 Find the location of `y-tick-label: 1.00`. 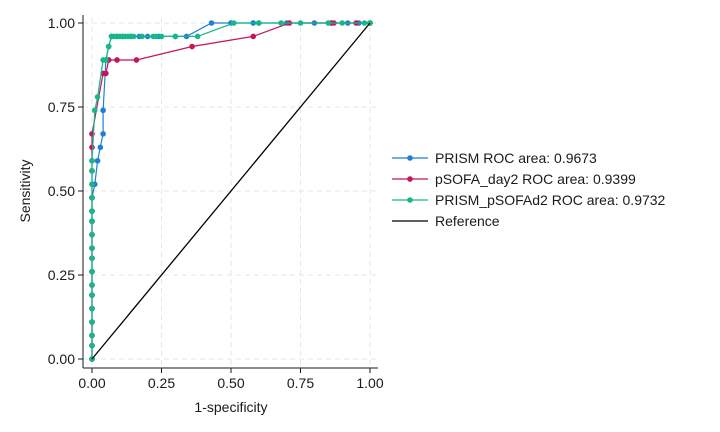

y-tick-label: 1.00 is located at coordinates (61, 23).